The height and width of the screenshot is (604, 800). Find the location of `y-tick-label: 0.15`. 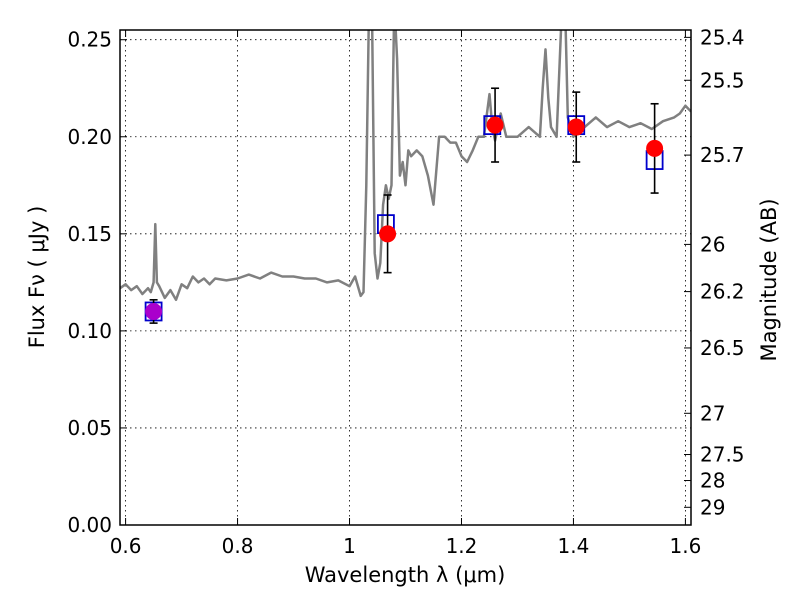

y-tick-label: 0.15 is located at coordinates (89, 234).